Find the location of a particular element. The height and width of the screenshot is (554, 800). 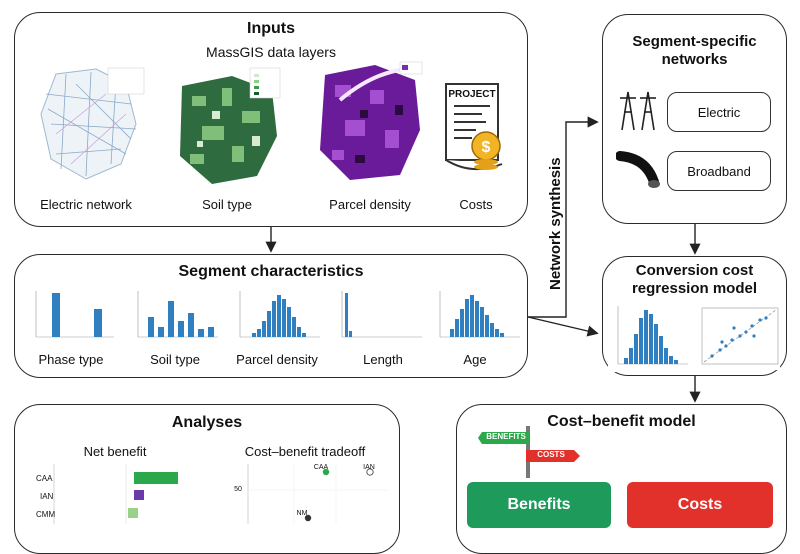

broadband-cable-icon is located at coordinates (638, 170).